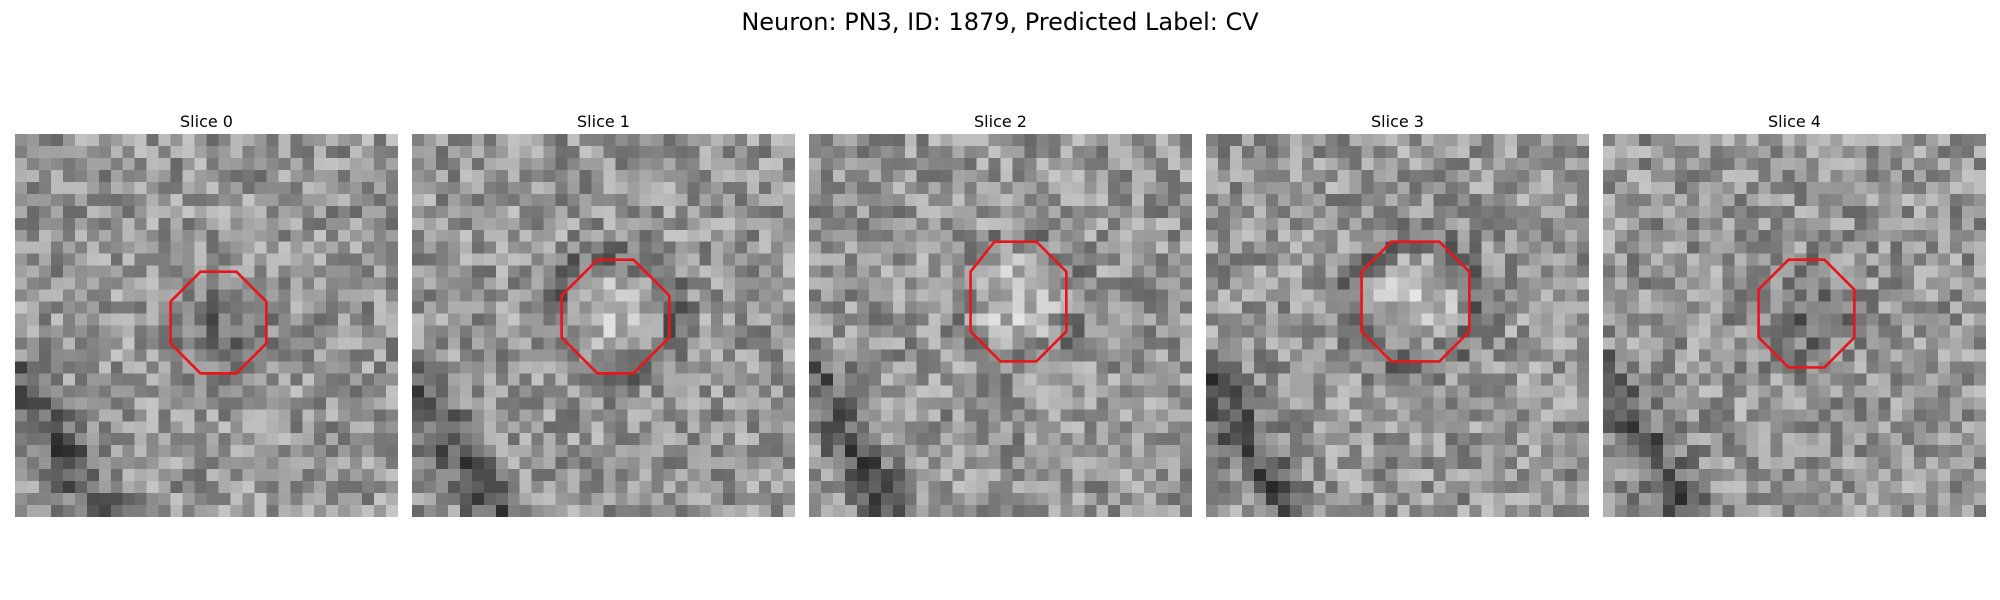  I want to click on slice-panel-3: Slice 3, so click(1397, 313).